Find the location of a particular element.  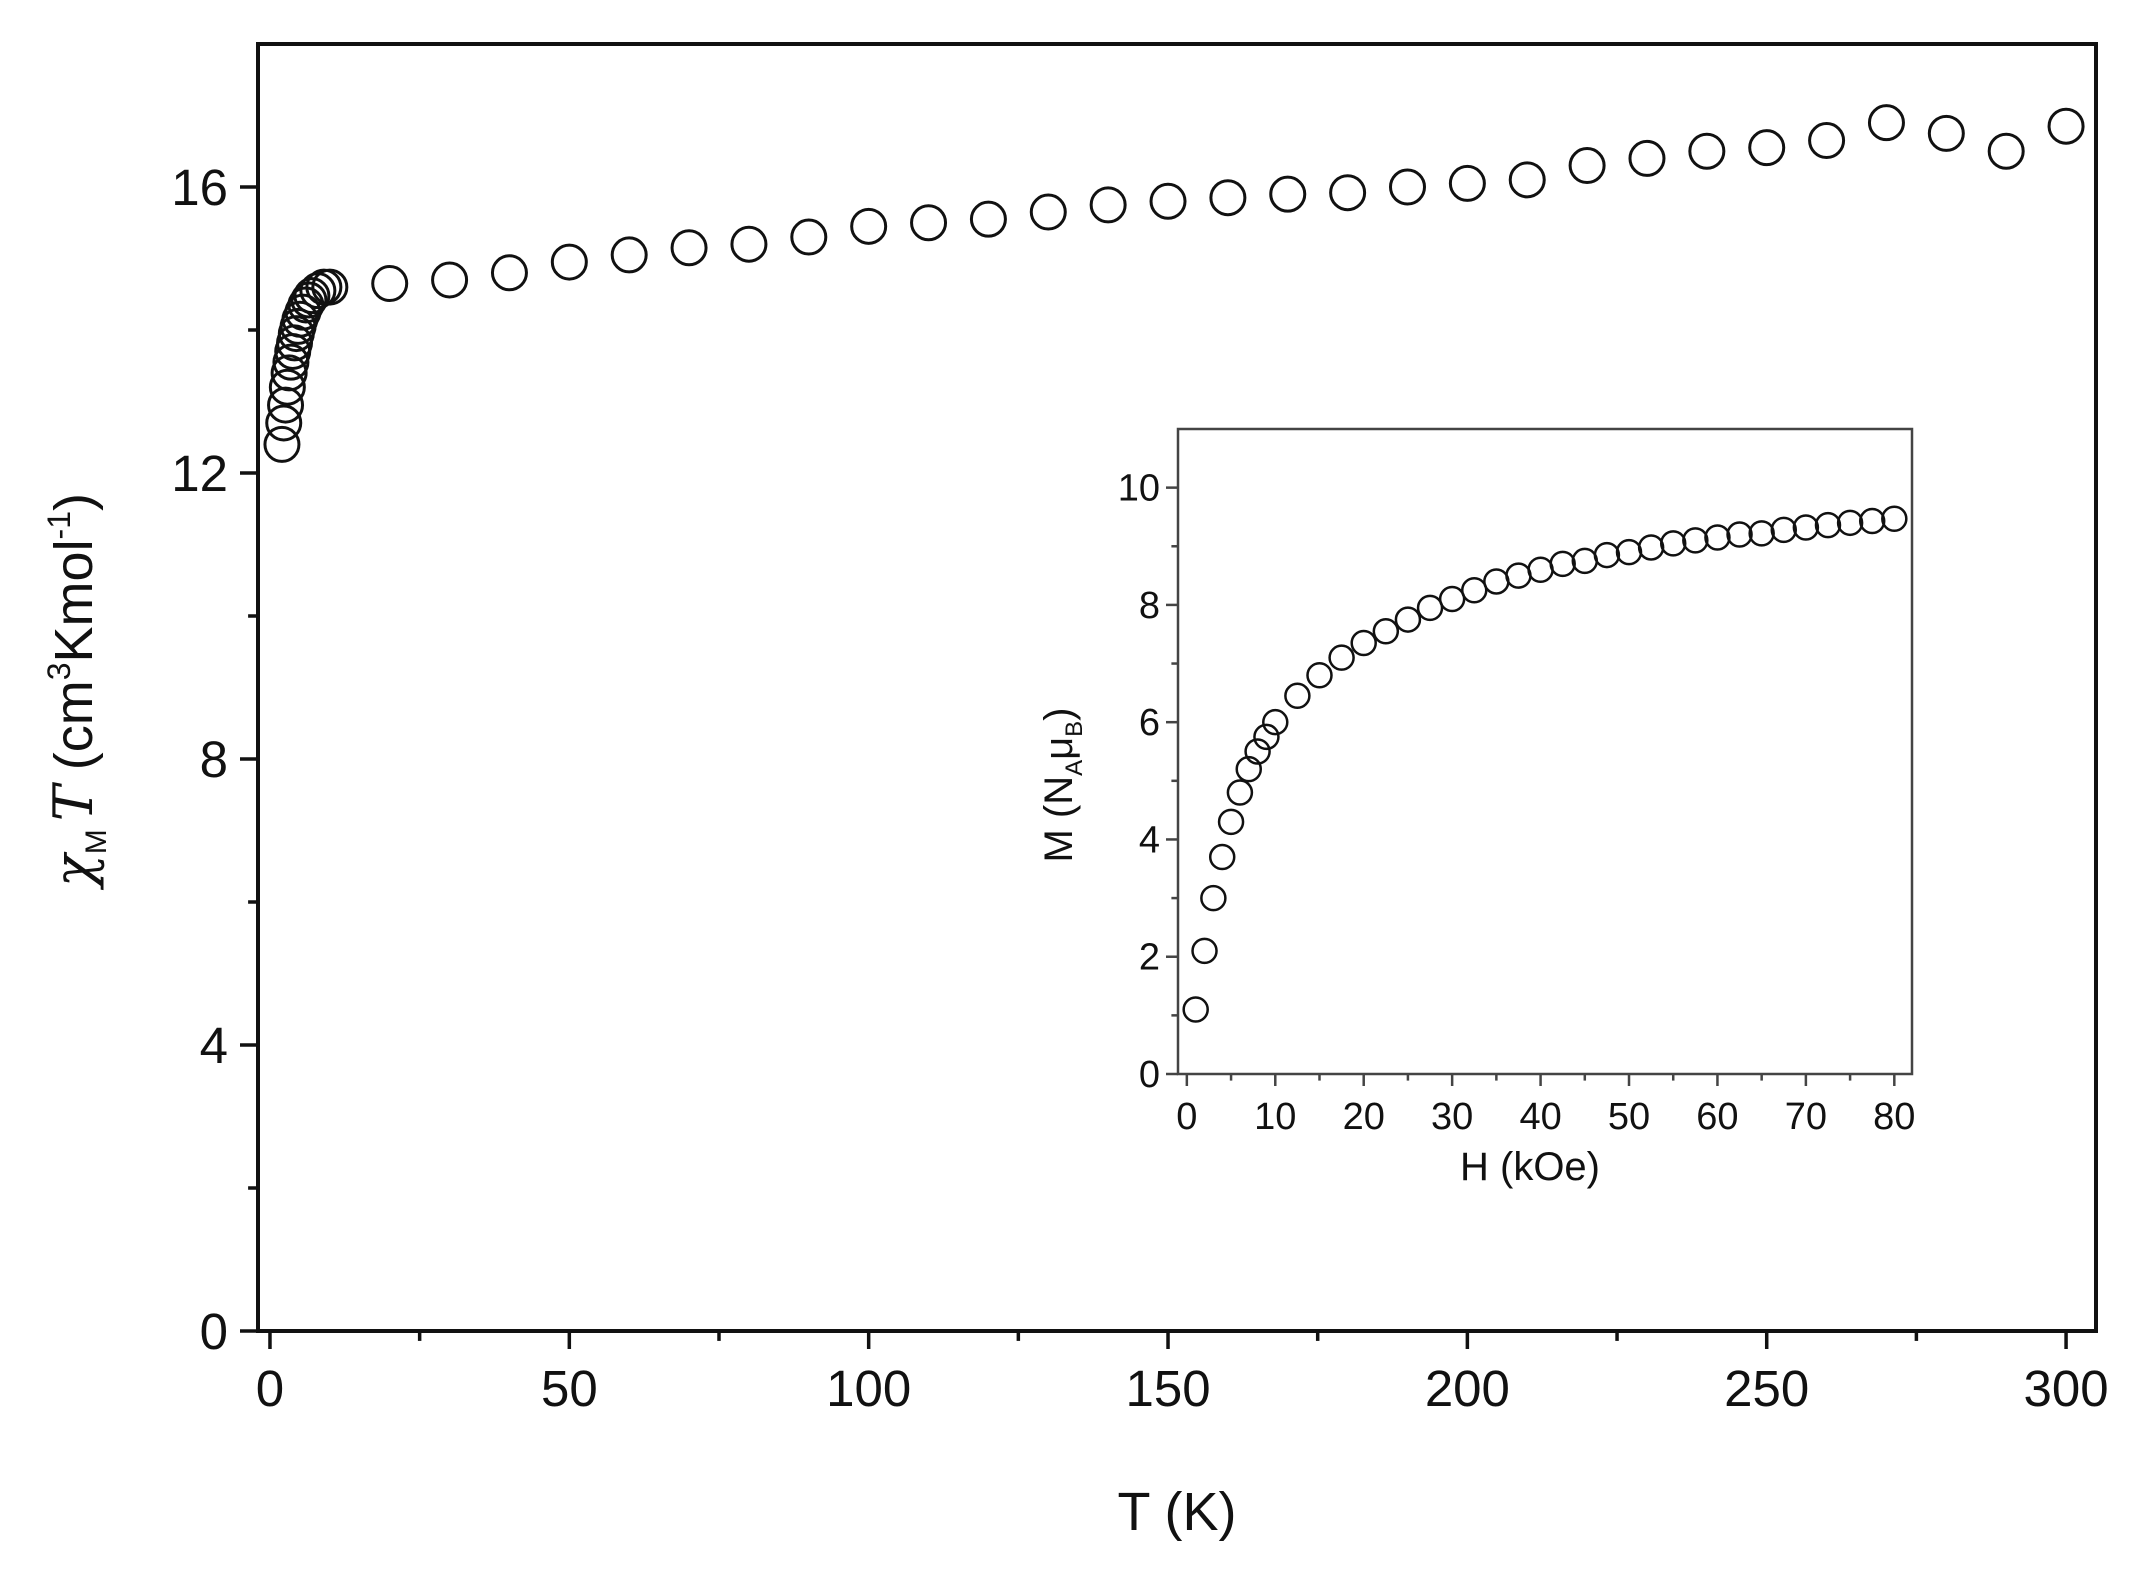

inset-x-tick-label: 60 is located at coordinates (1717, 1117).